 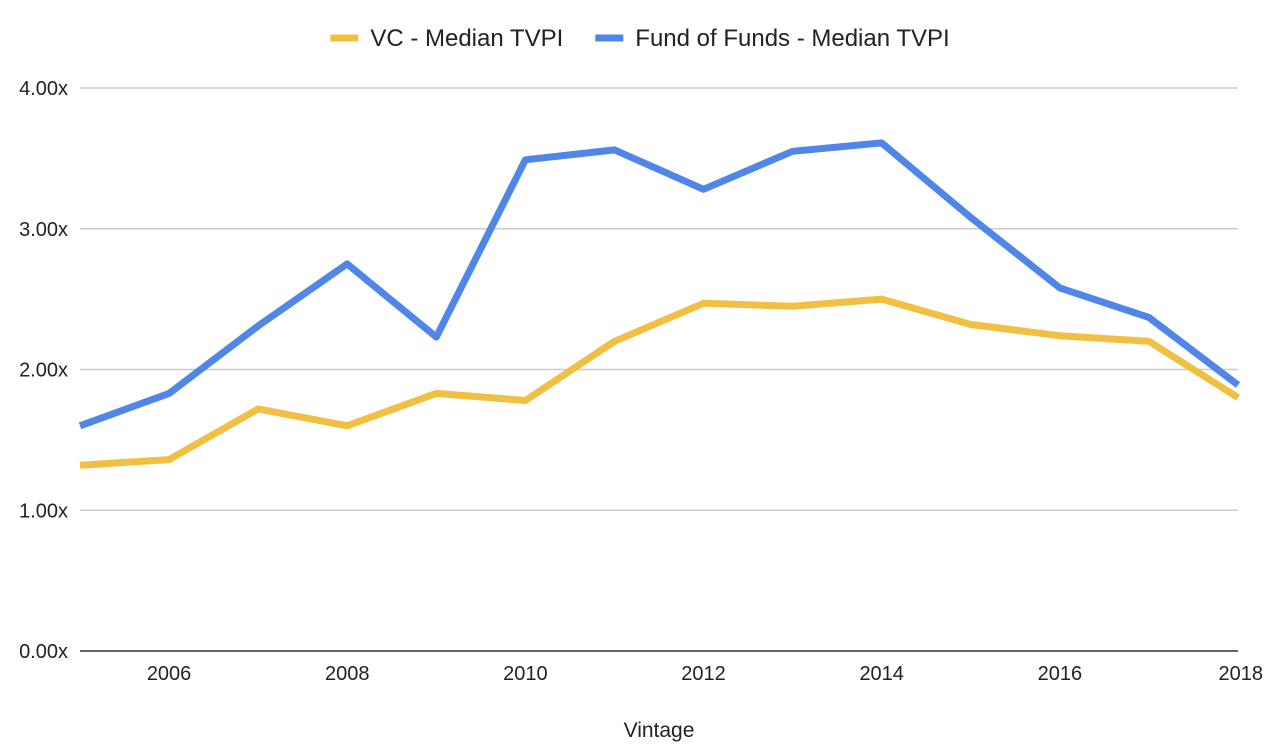 What do you see at coordinates (43, 230) in the screenshot?
I see `y-tick-label: 3.00x` at bounding box center [43, 230].